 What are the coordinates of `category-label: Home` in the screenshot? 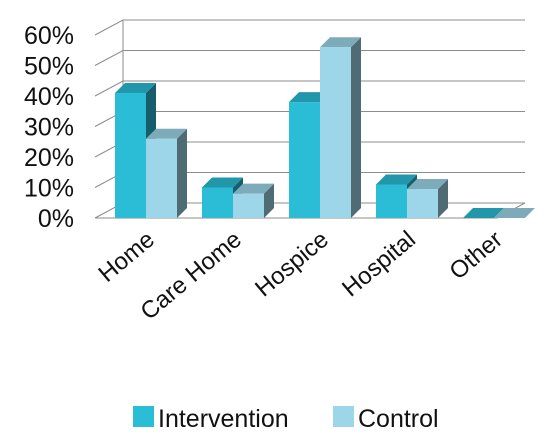 It's located at (126, 257).